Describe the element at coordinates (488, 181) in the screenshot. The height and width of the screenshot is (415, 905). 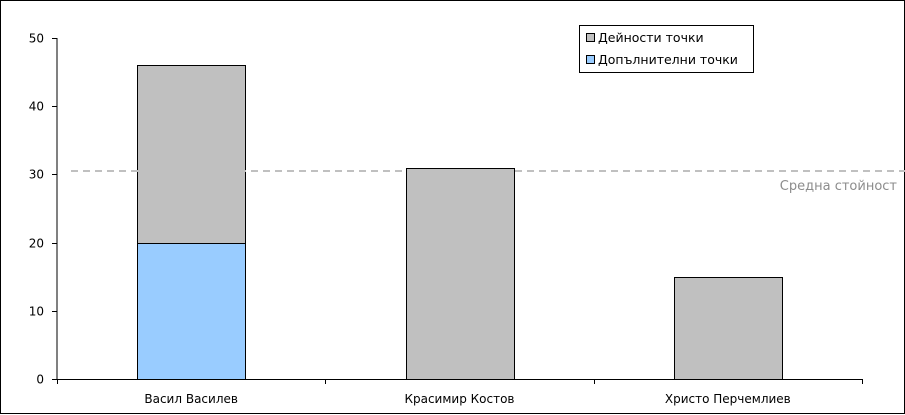
I see `reference-line-group: Средна стойност` at that location.